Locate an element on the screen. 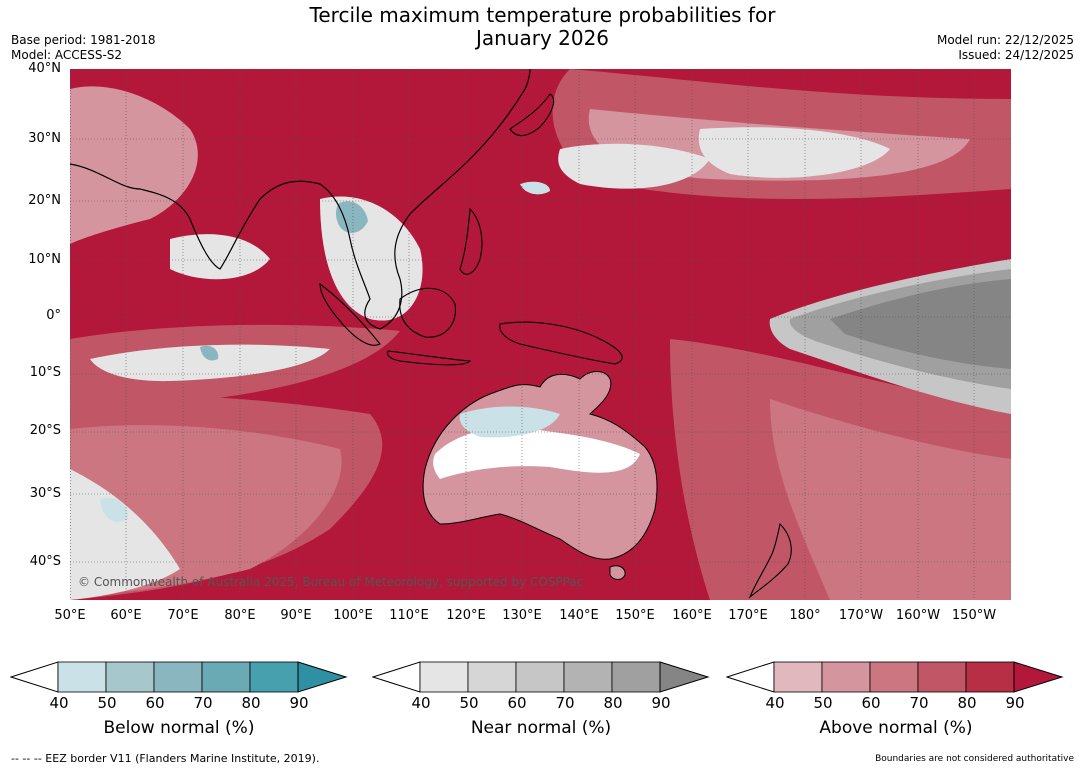  model-run: Model run: 22/12/2025 is located at coordinates (1005, 40).